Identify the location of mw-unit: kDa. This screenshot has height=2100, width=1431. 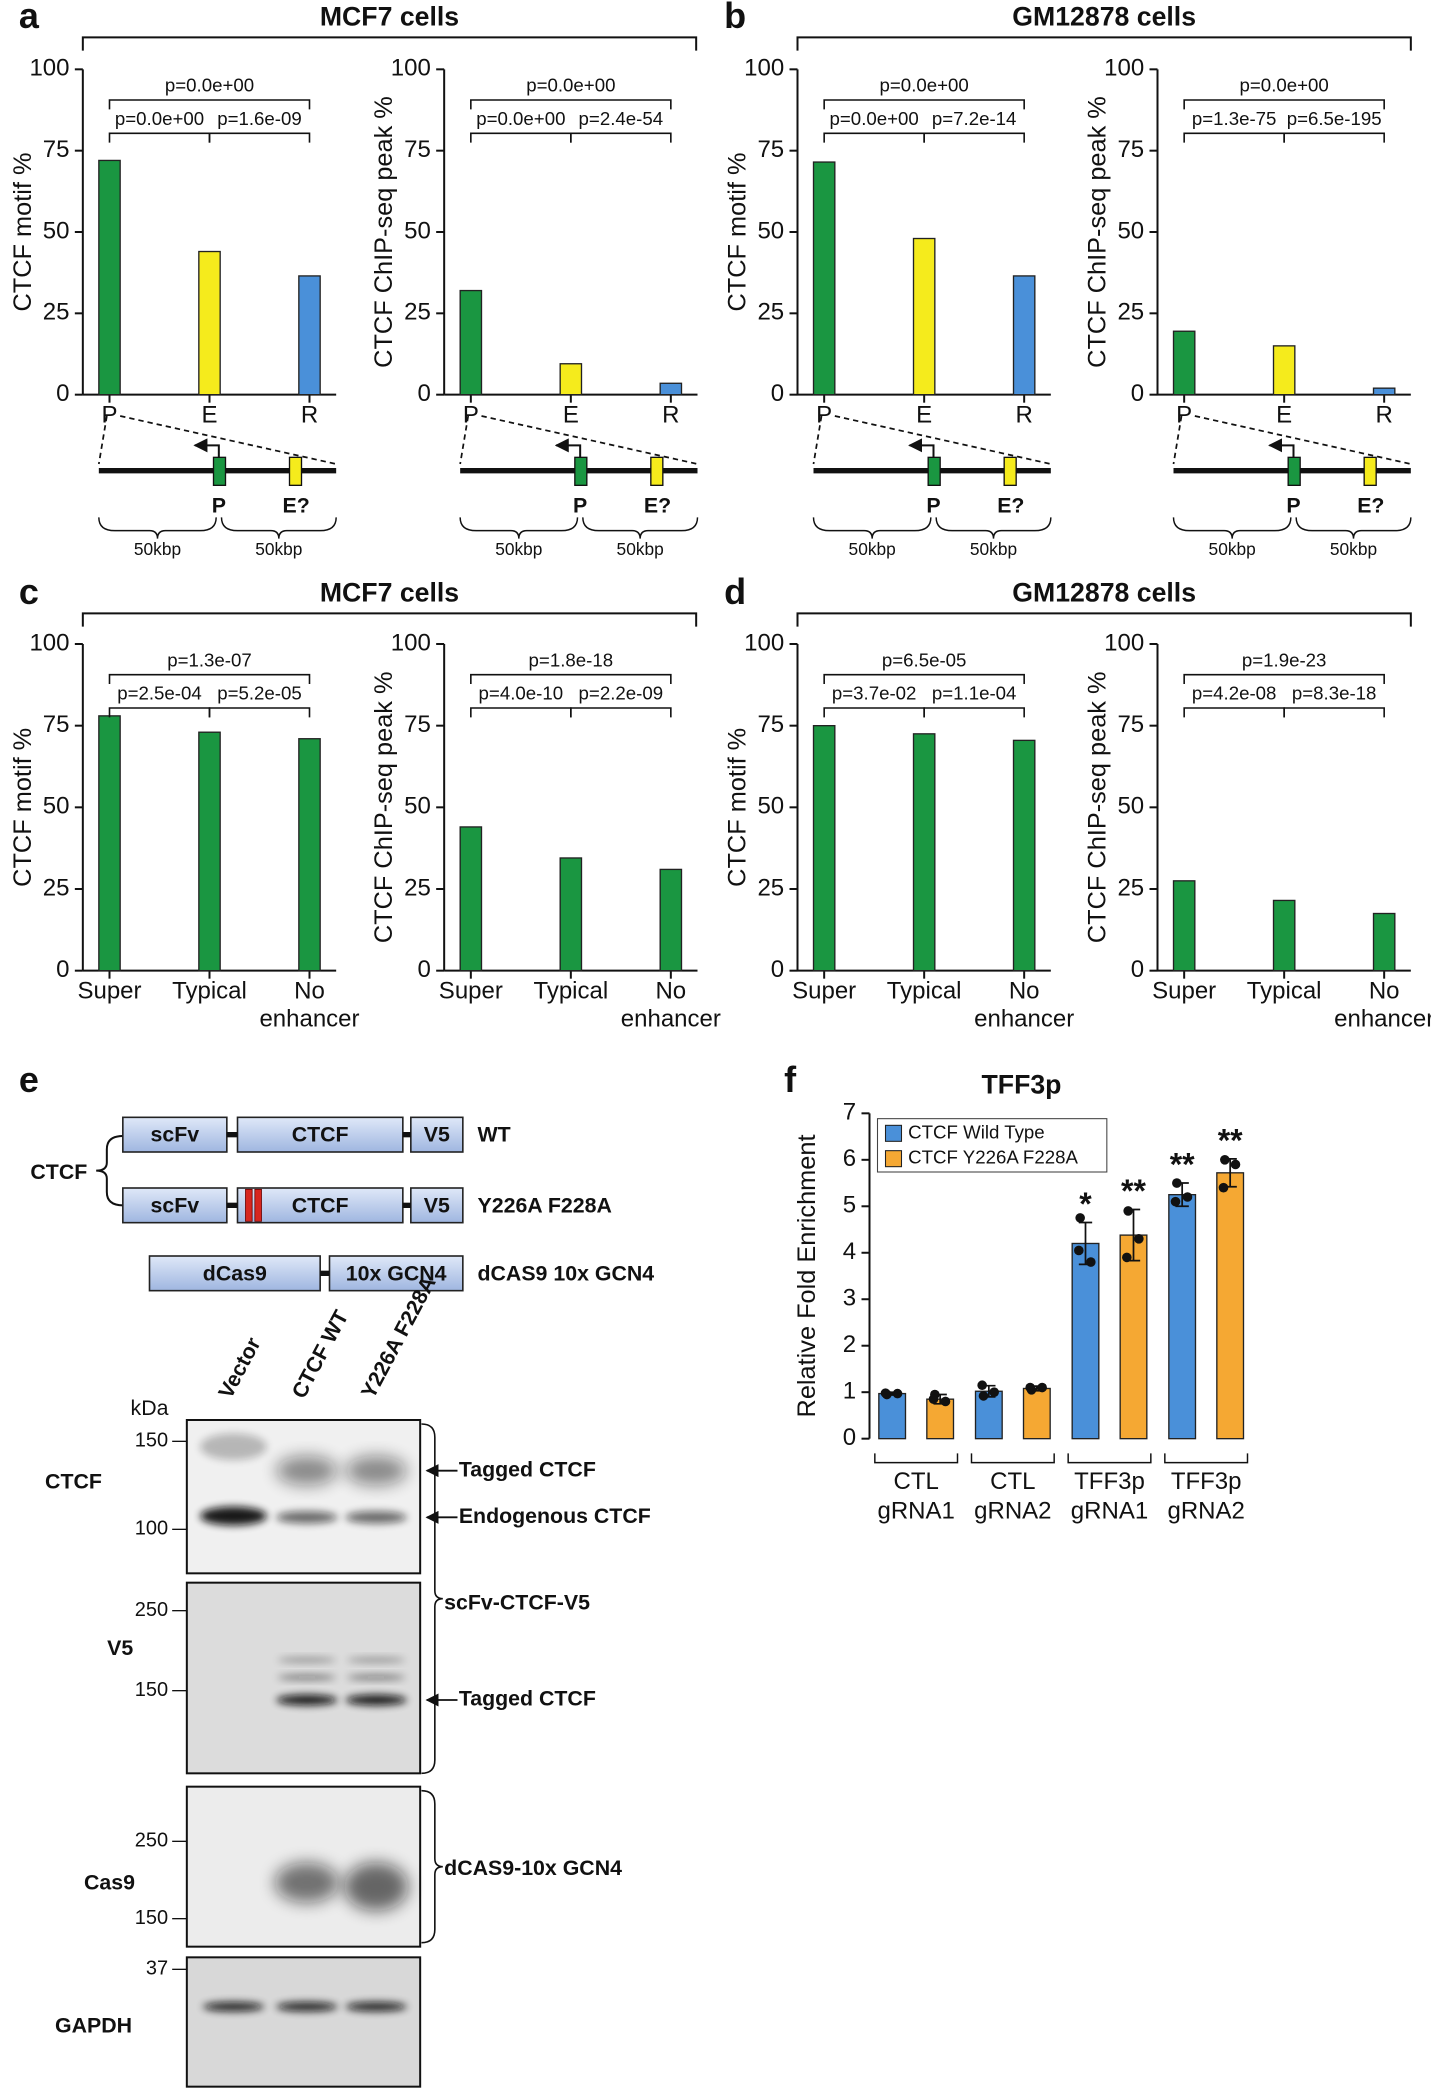
(150, 1408).